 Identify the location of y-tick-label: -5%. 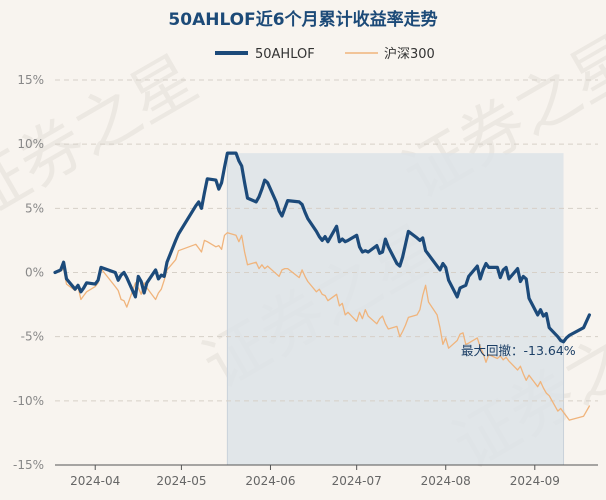
(32, 337).